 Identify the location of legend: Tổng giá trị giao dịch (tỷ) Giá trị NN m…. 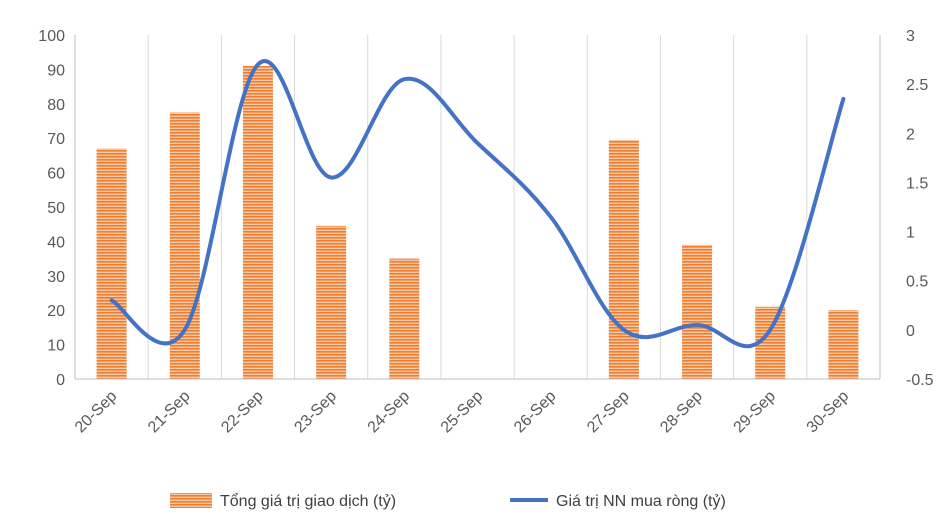
(448, 501).